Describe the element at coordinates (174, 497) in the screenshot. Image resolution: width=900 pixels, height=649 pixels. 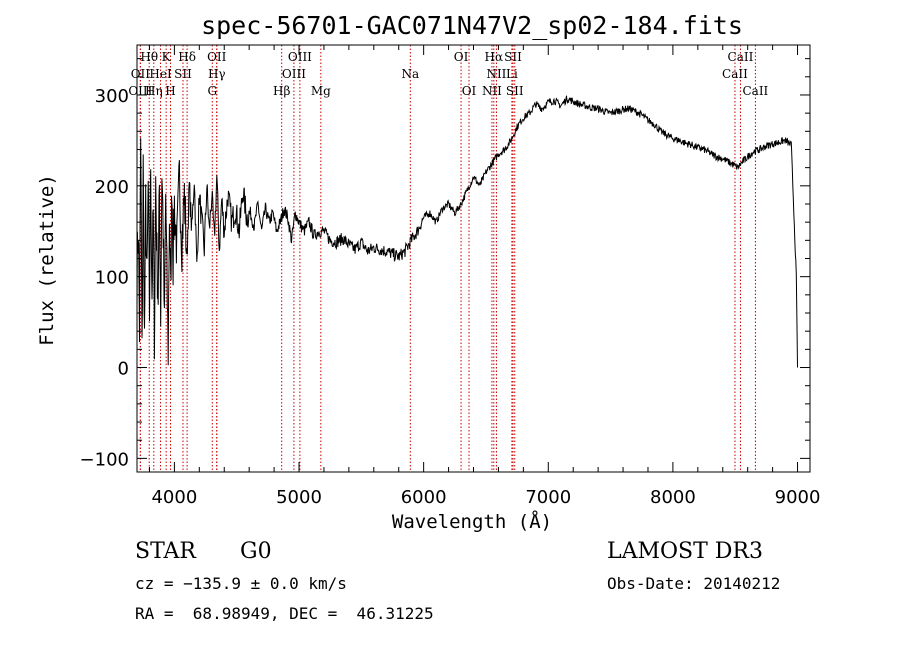
I see `x-tick-label-0: 4000` at that location.